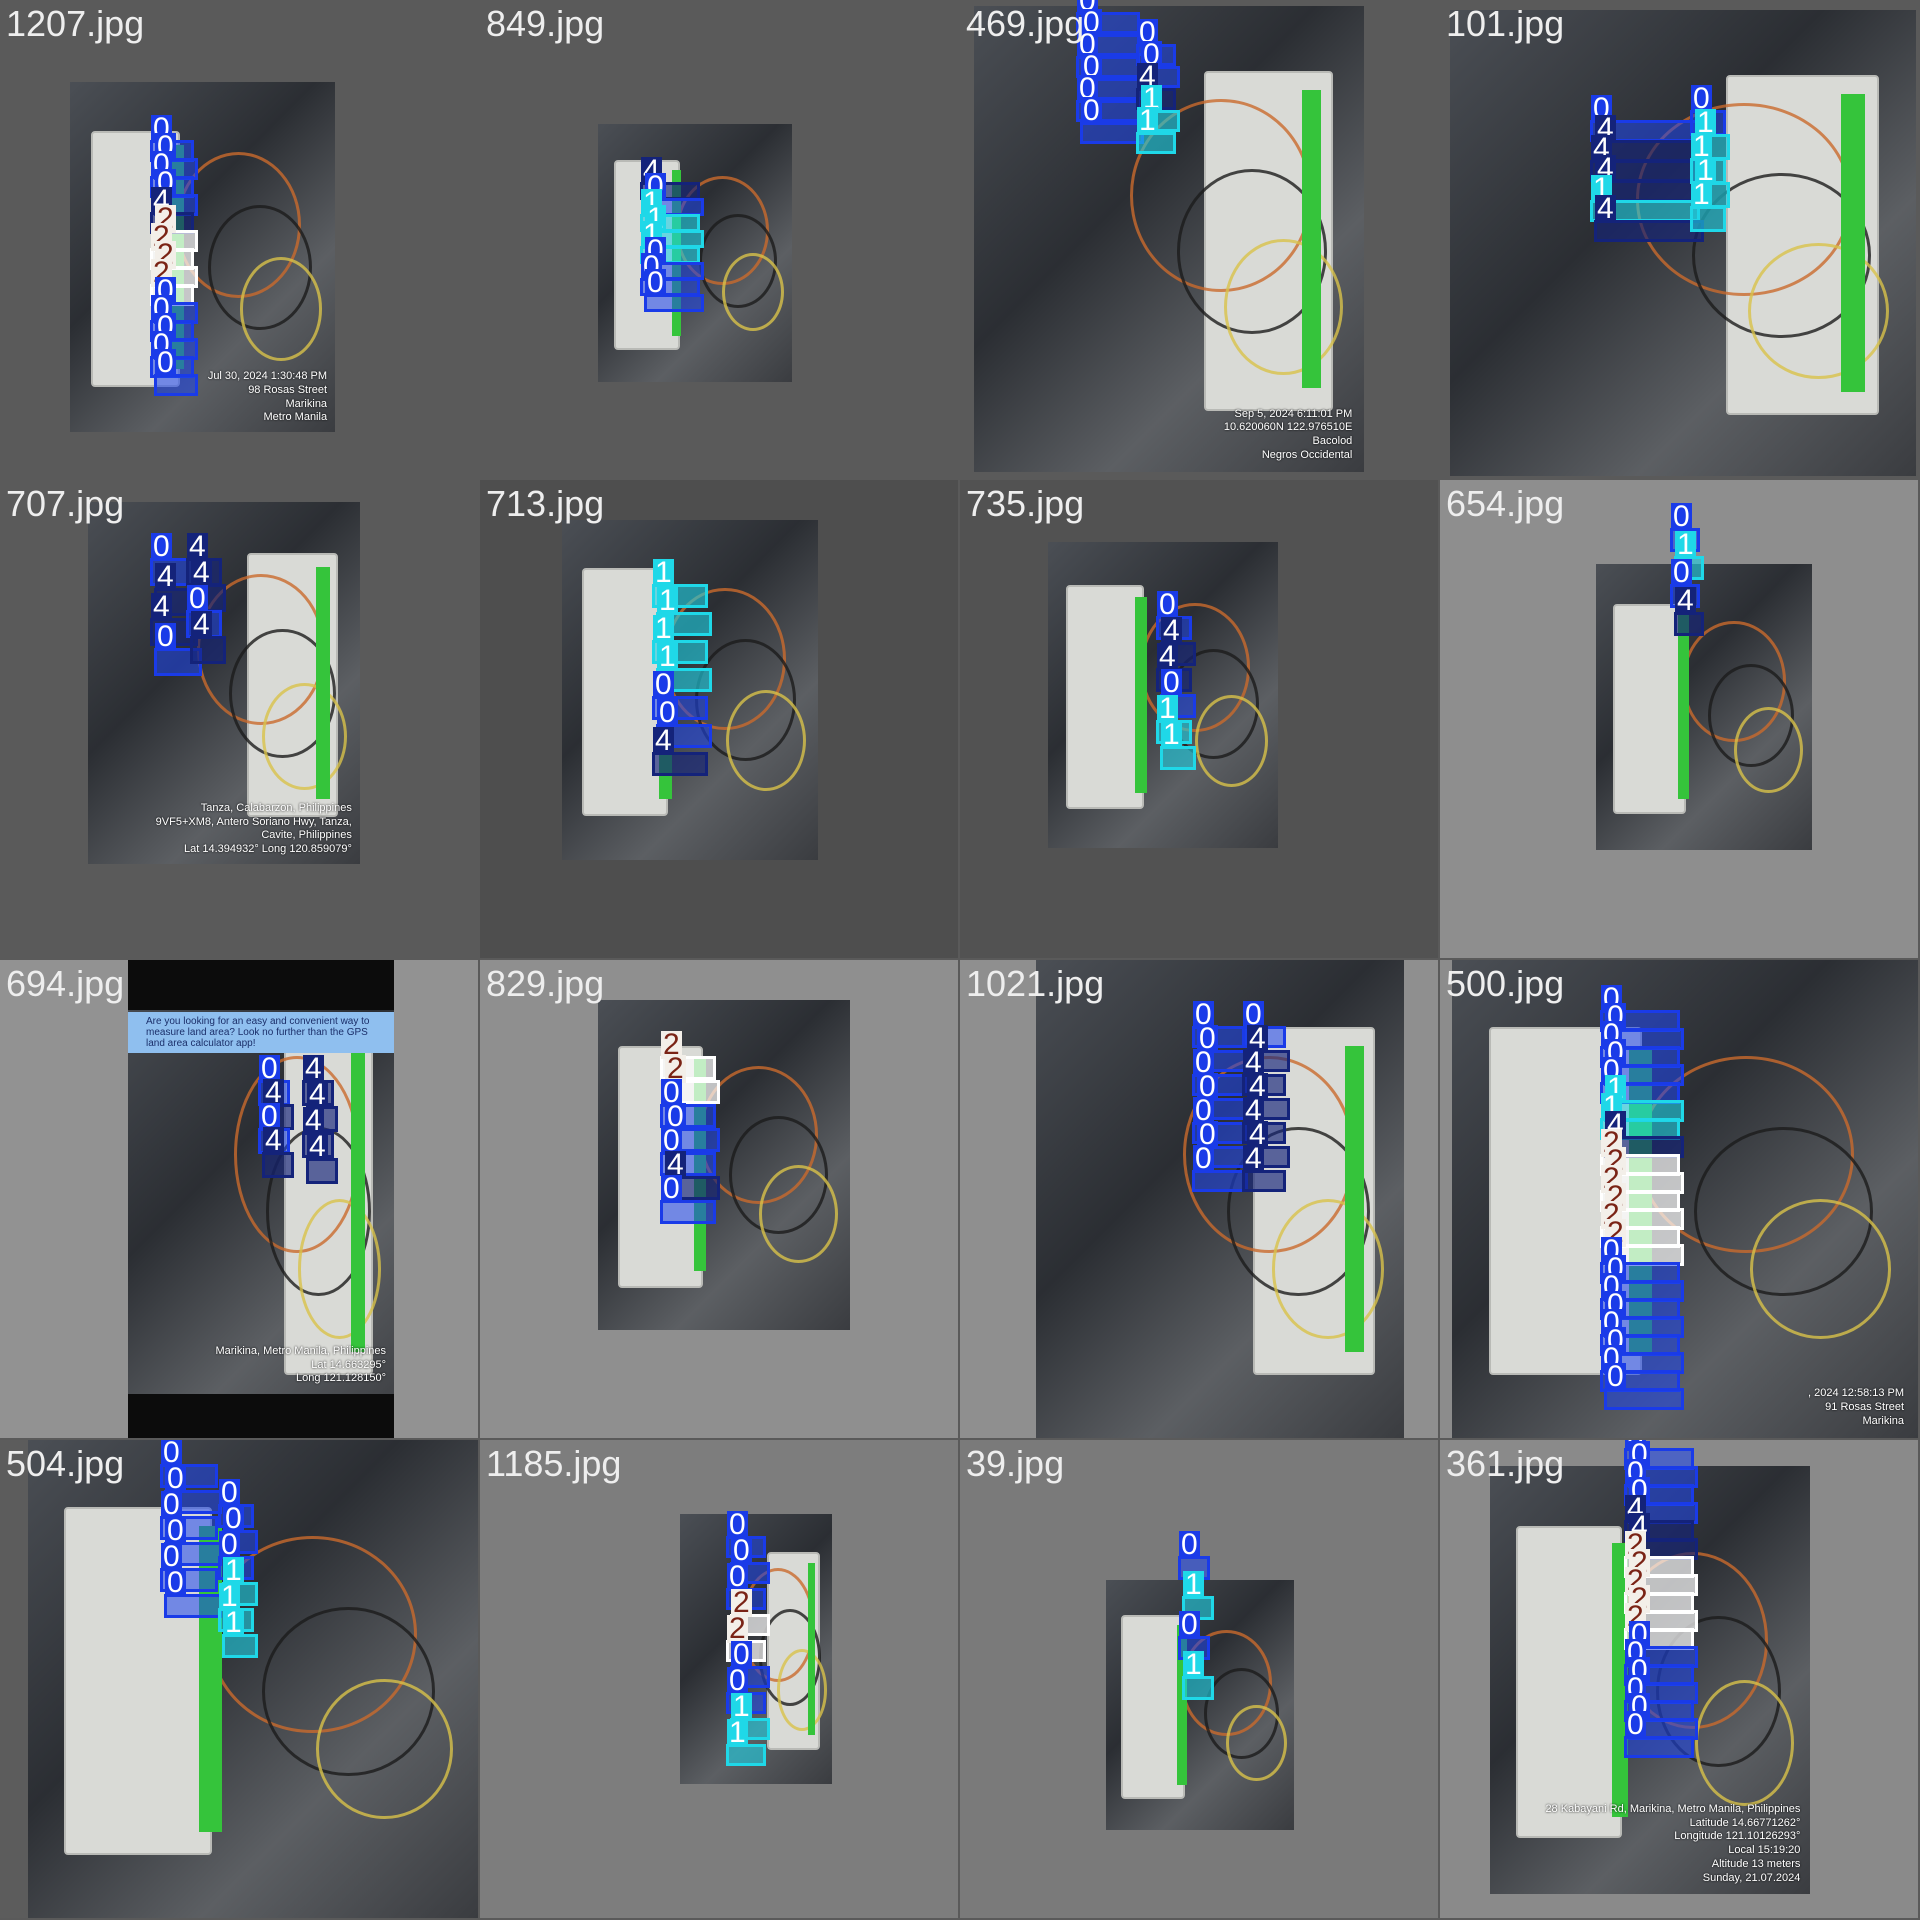 The image size is (1920, 1920). What do you see at coordinates (1865, 1406) in the screenshot?
I see `gps-stamp-line: 91 Rosas Street` at bounding box center [1865, 1406].